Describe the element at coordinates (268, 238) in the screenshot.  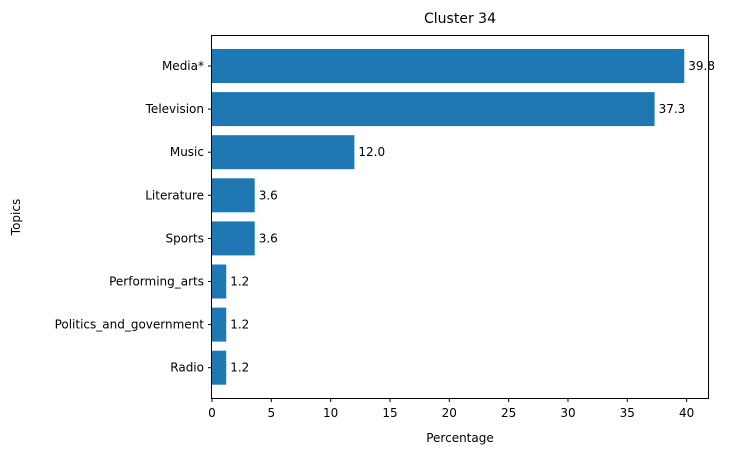
I see `data-label-sports: 3.6` at that location.